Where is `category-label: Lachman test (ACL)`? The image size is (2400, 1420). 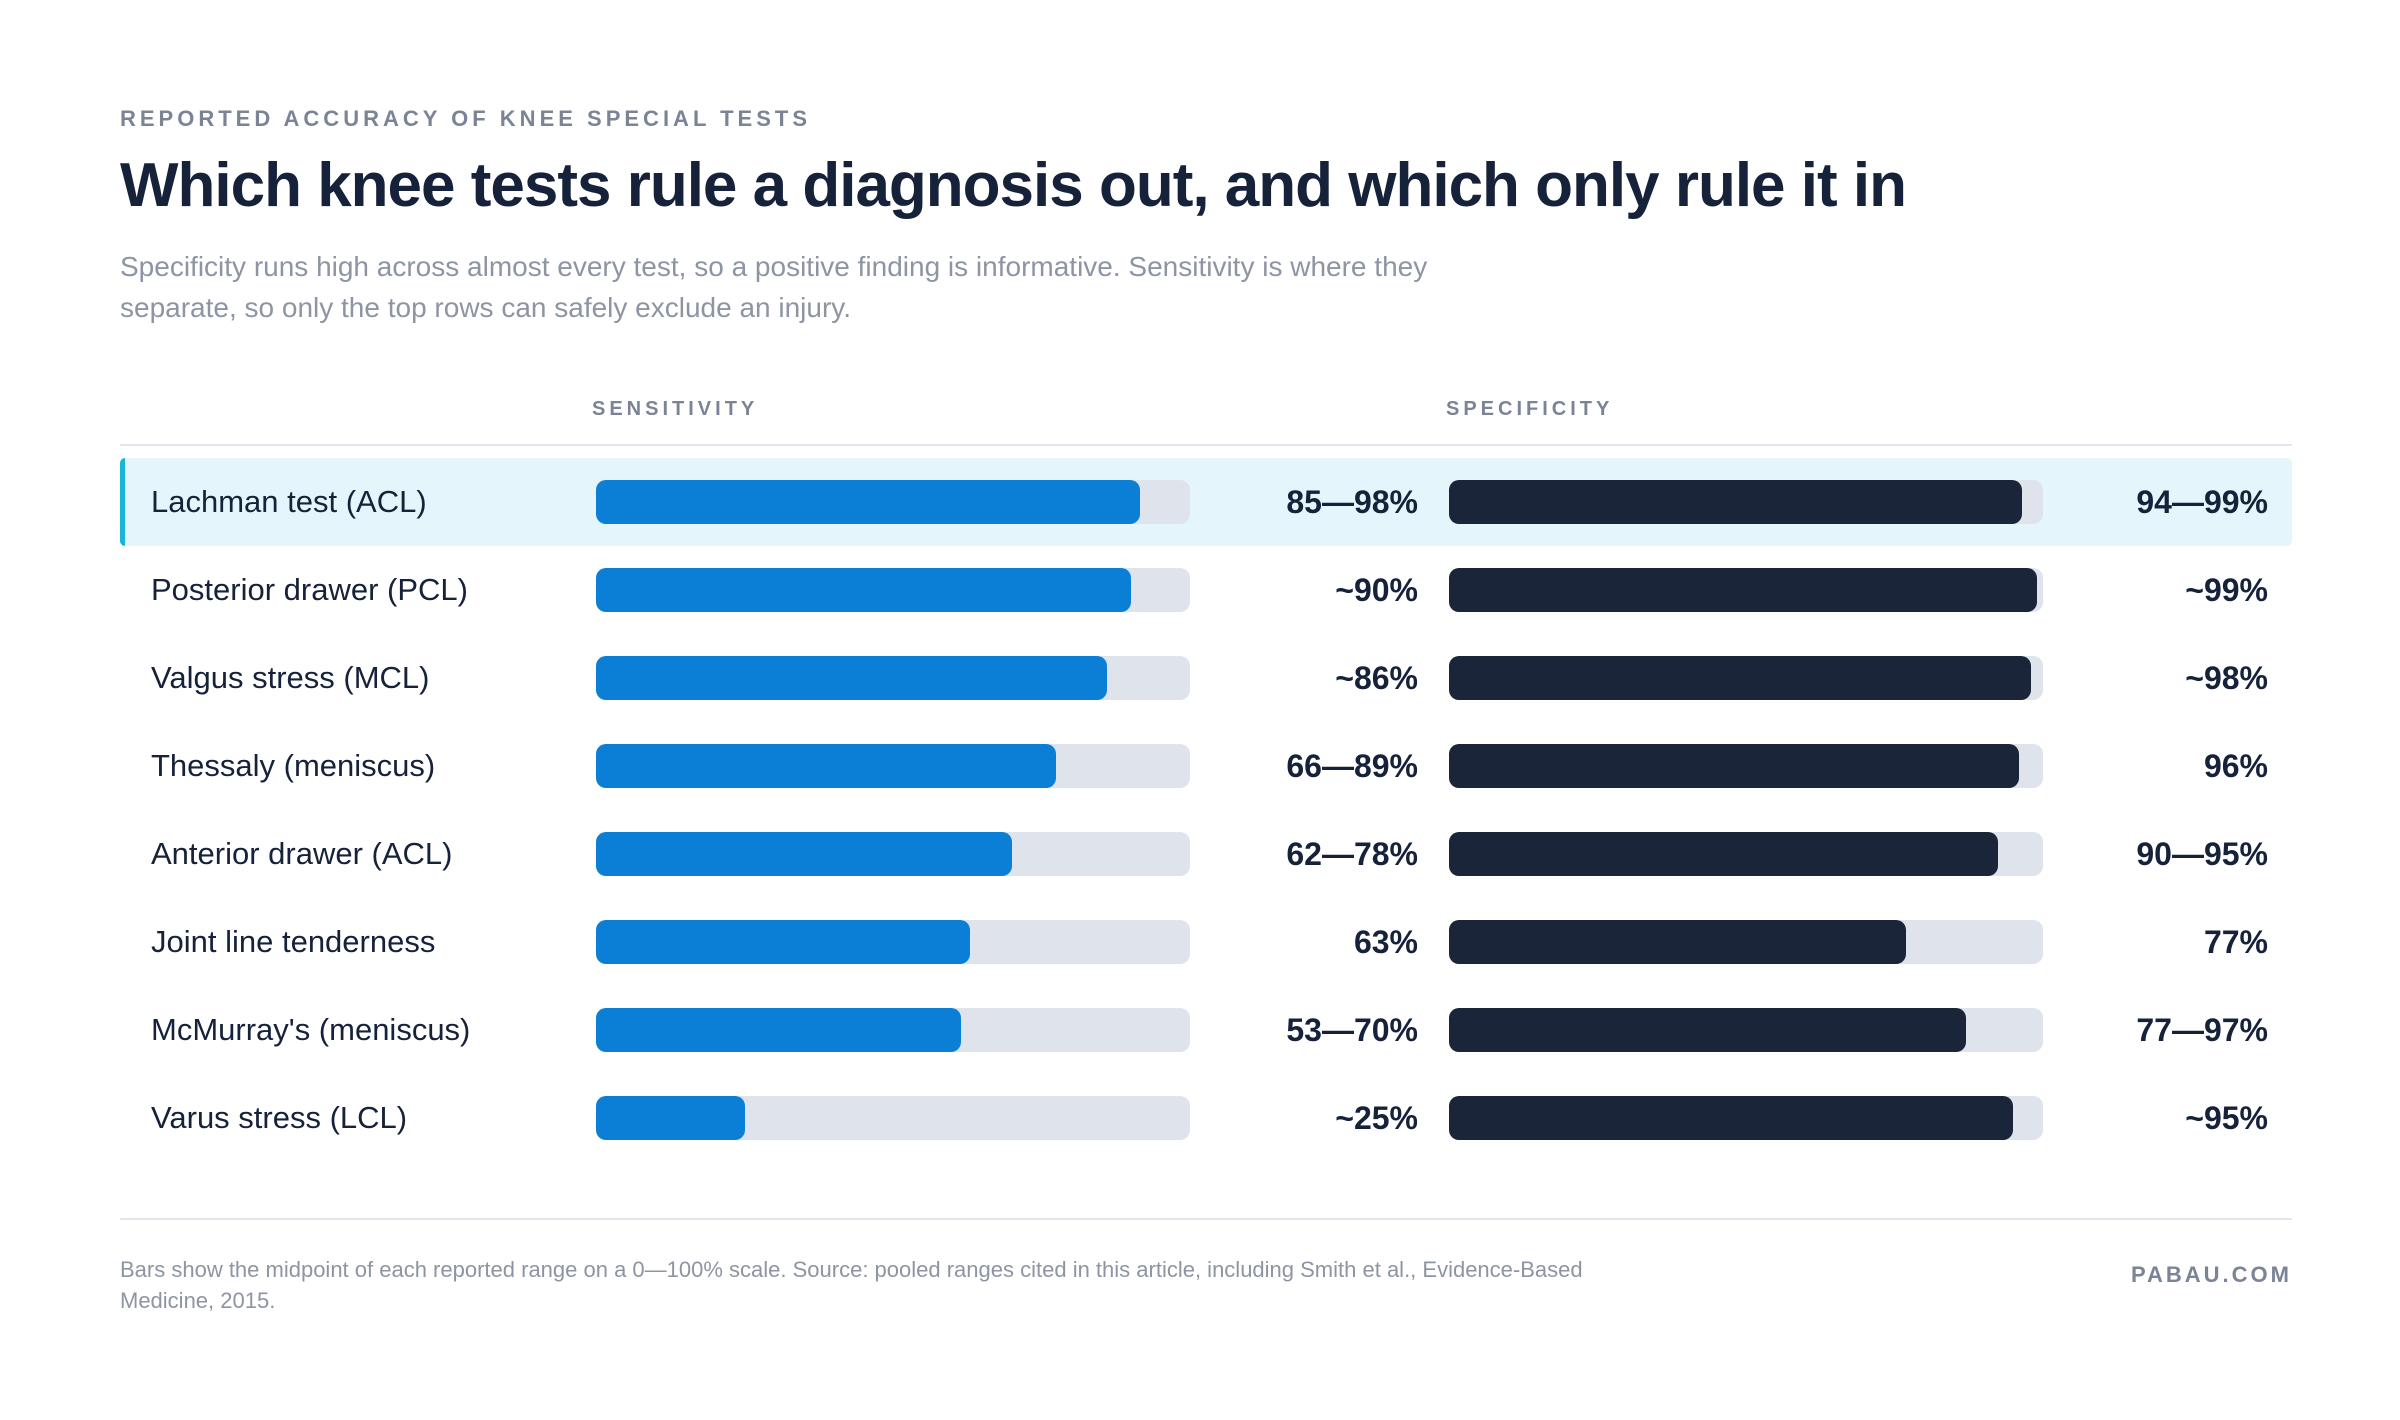 category-label: Lachman test (ACL) is located at coordinates (289, 501).